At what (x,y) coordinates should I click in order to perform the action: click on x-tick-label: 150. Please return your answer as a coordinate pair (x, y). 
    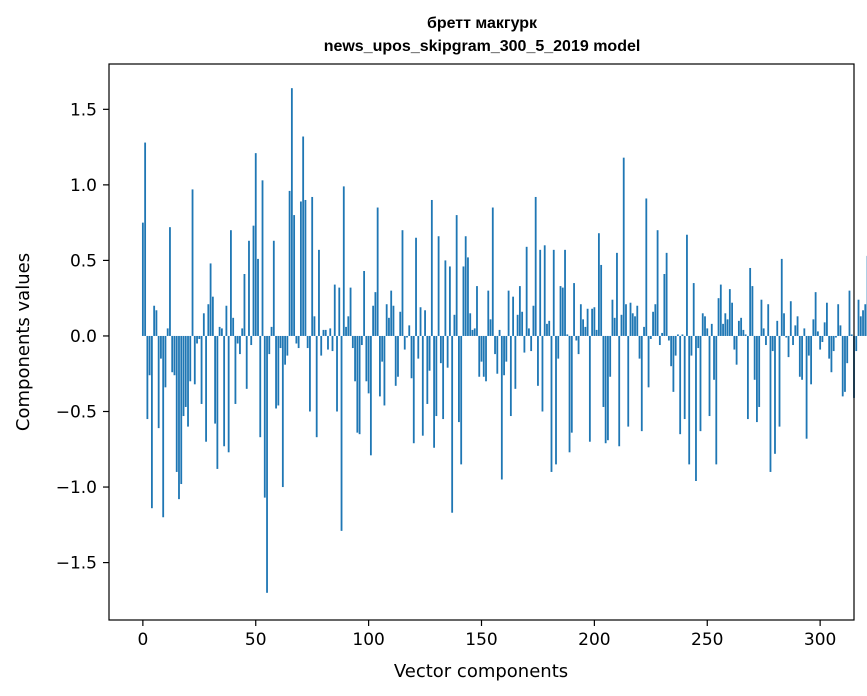
    Looking at the image, I should click on (481, 640).